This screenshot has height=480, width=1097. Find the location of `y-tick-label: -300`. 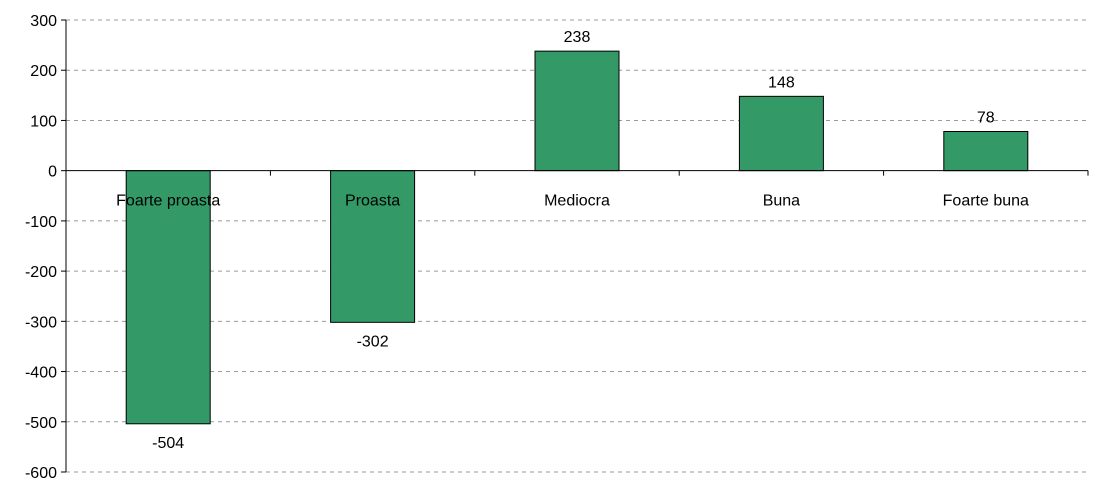

y-tick-label: -300 is located at coordinates (41, 322).